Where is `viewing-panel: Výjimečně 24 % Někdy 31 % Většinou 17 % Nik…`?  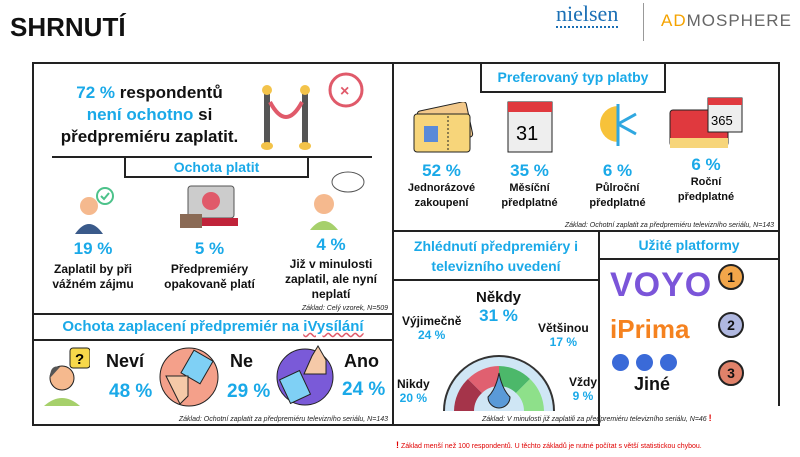
viewing-panel: Výjimečně 24 % Někdy 31 % Většinou 17 % Nik… is located at coordinates (552, 352).